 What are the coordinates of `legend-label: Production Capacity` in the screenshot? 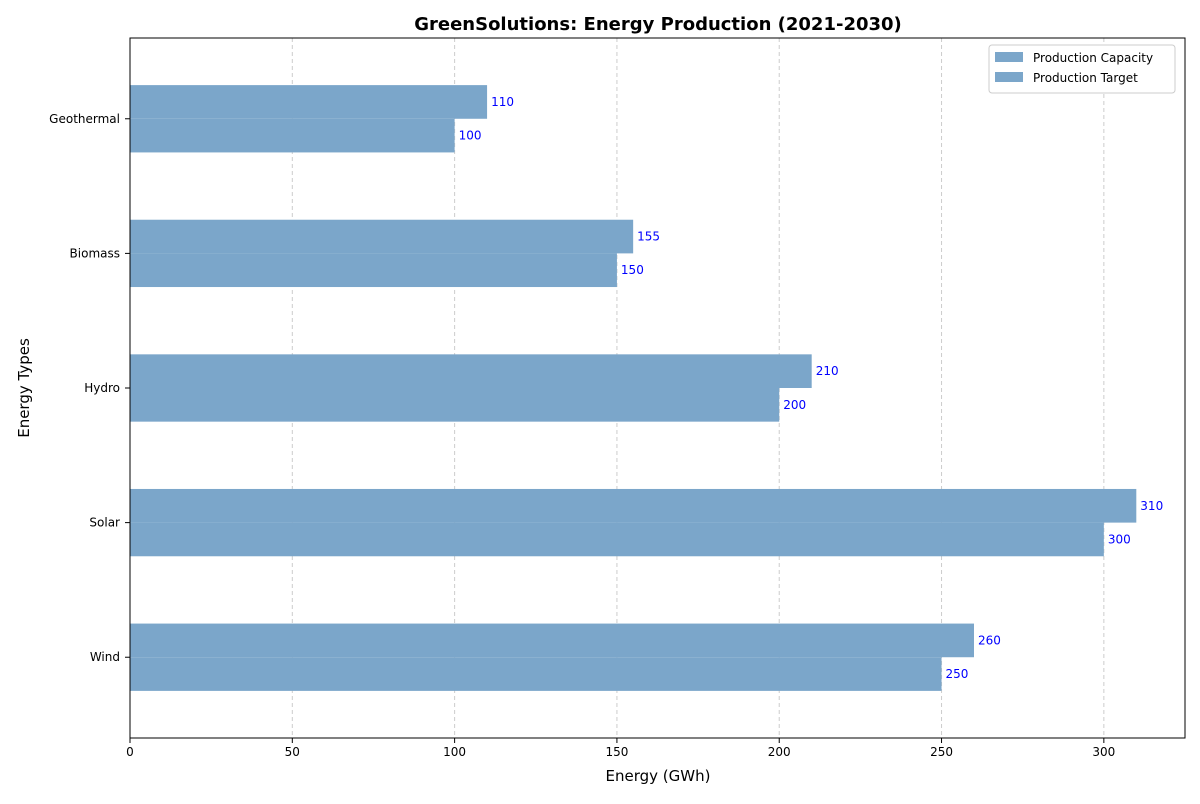 It's located at (1093, 58).